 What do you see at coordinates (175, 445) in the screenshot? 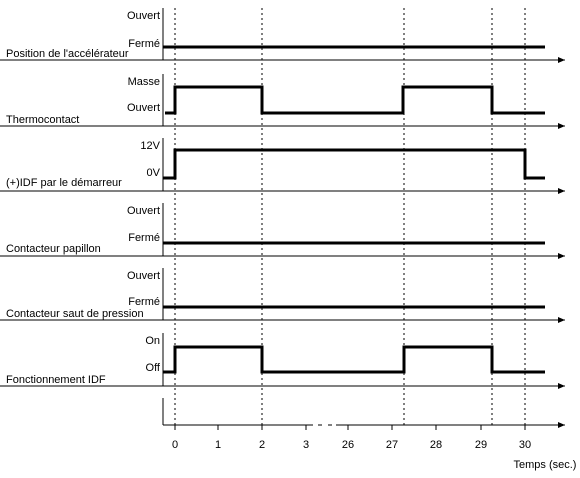
I see `tick-label: 0` at bounding box center [175, 445].